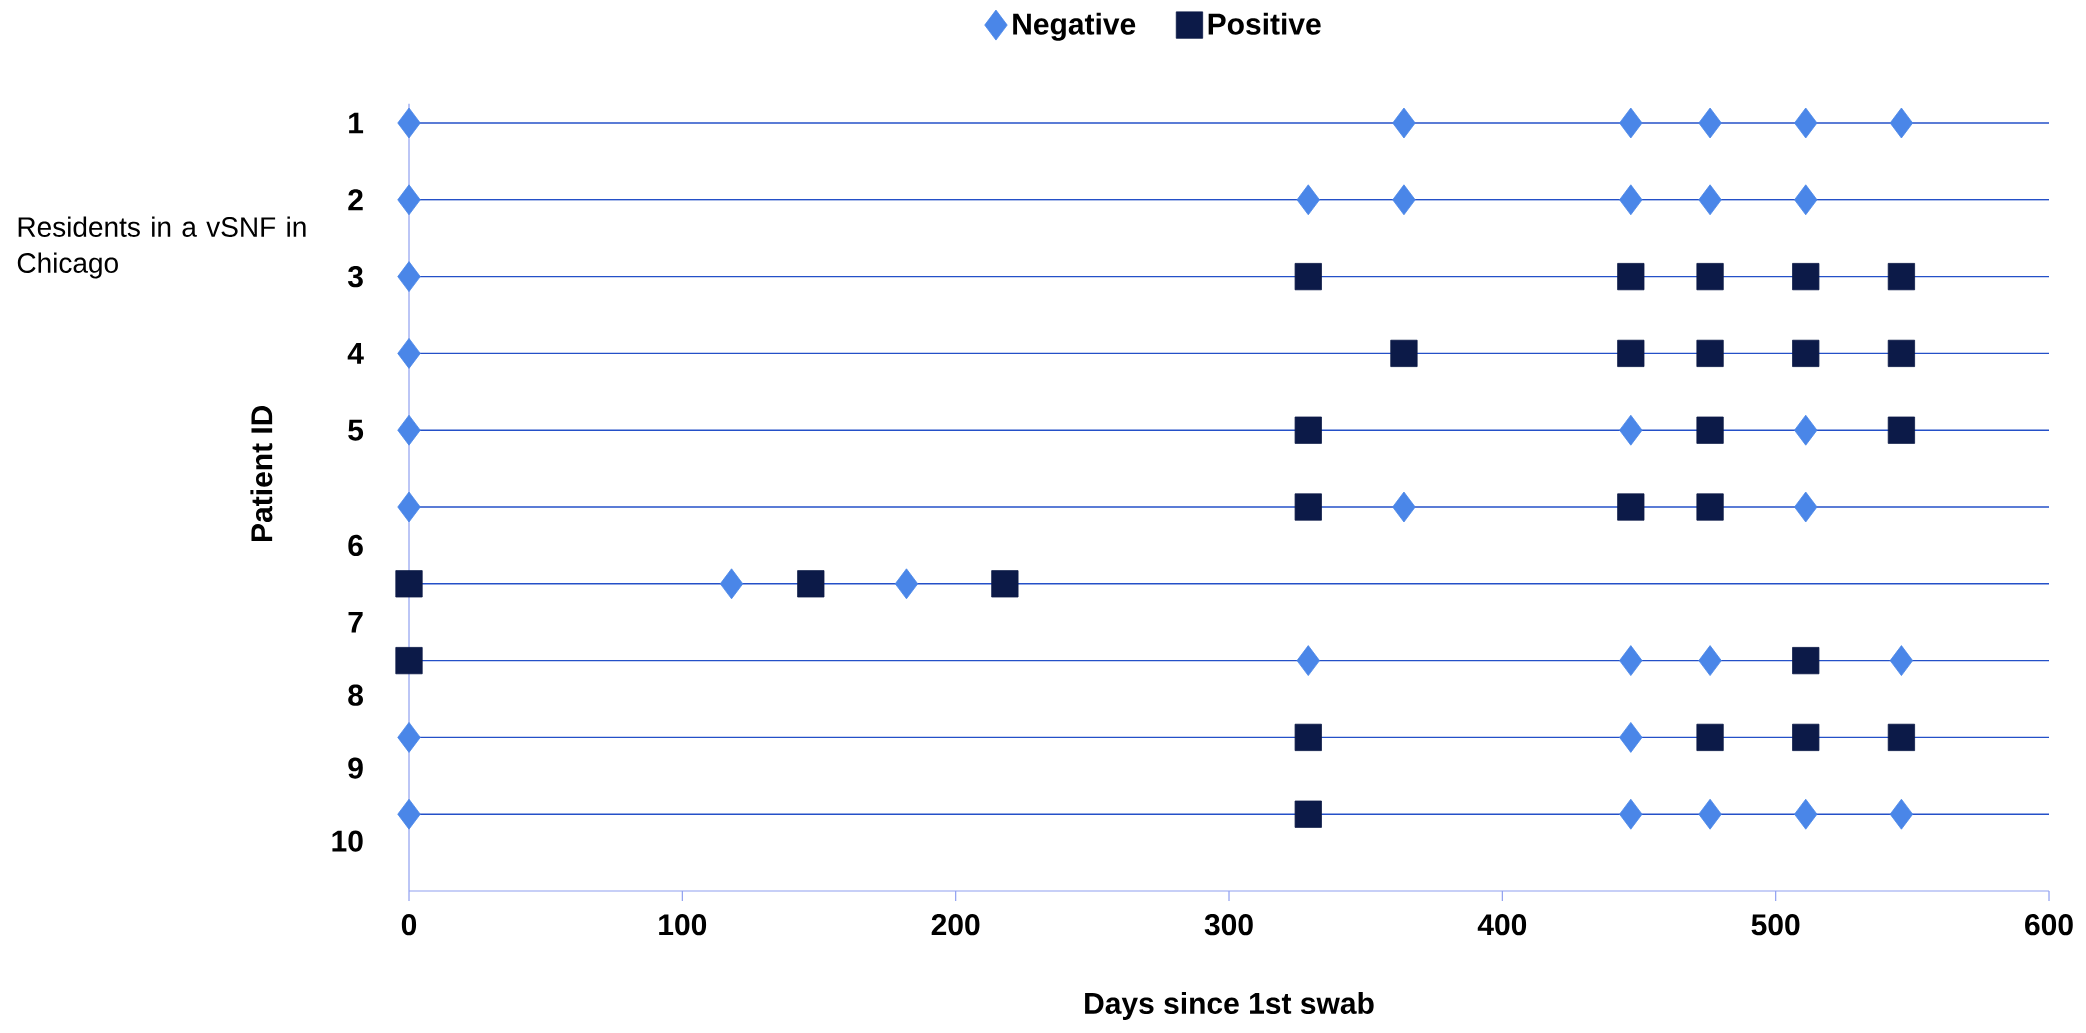 The width and height of the screenshot is (2086, 1033). What do you see at coordinates (356, 430) in the screenshot?
I see `y-tick-label: 5` at bounding box center [356, 430].